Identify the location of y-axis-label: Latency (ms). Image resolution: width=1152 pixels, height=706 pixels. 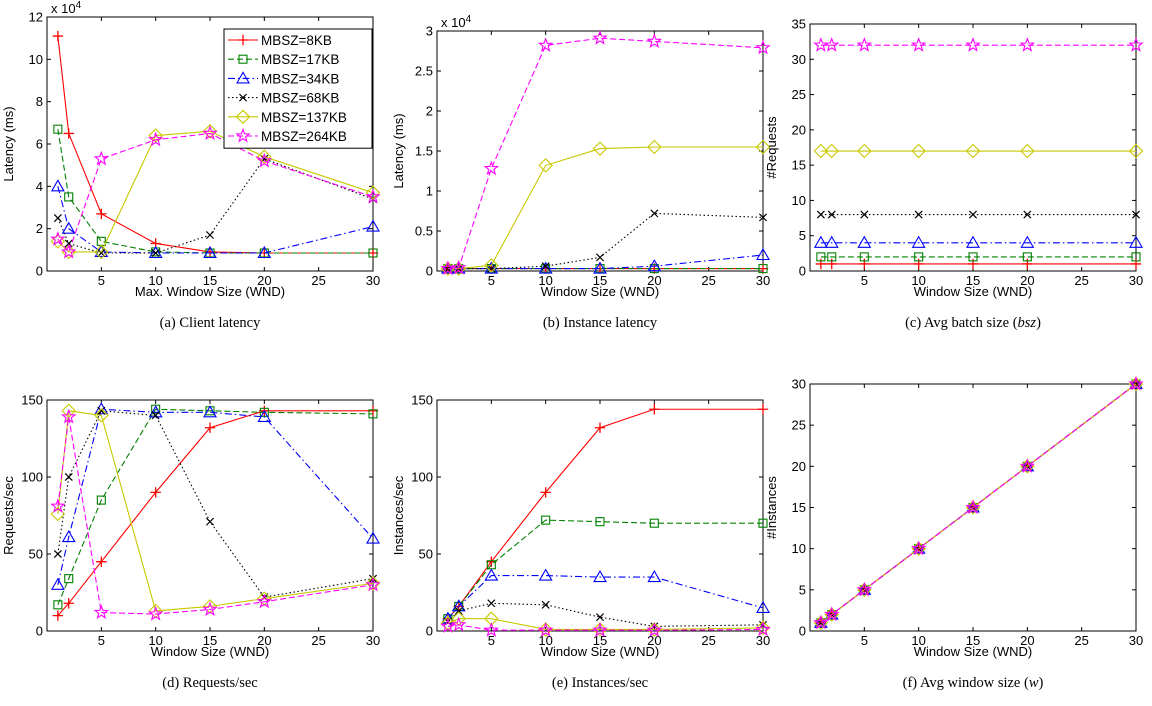
(8, 143).